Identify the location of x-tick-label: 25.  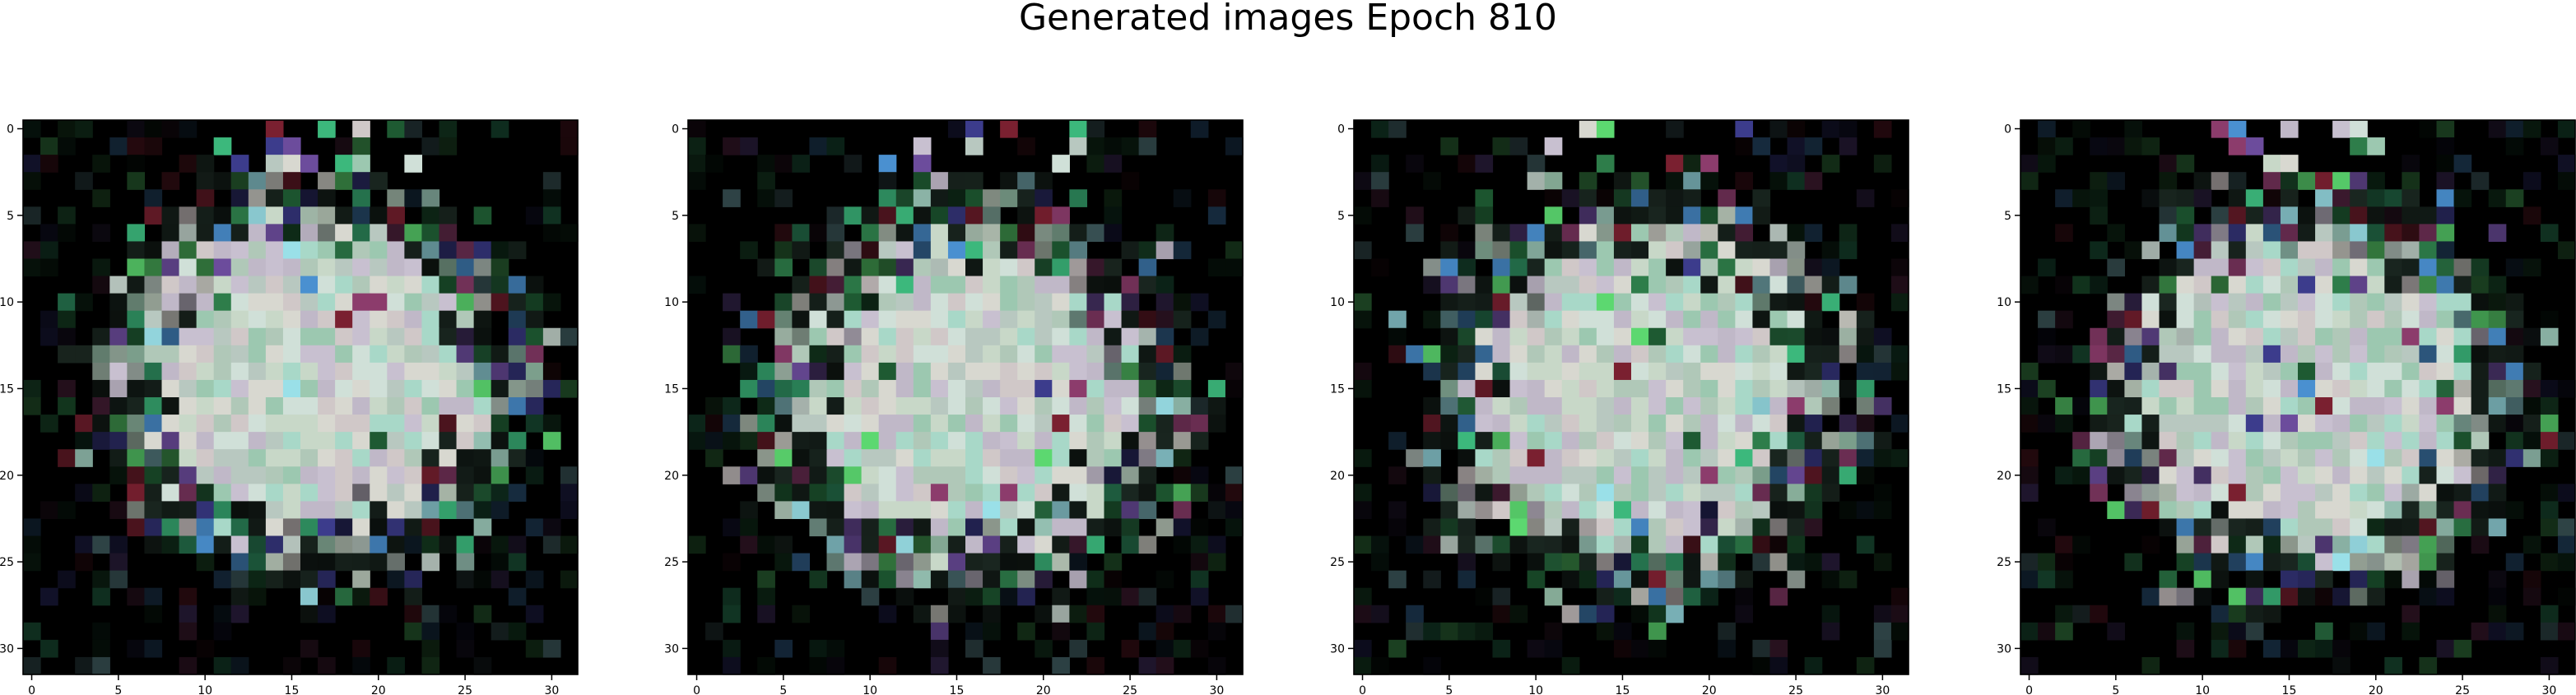
(1795, 689).